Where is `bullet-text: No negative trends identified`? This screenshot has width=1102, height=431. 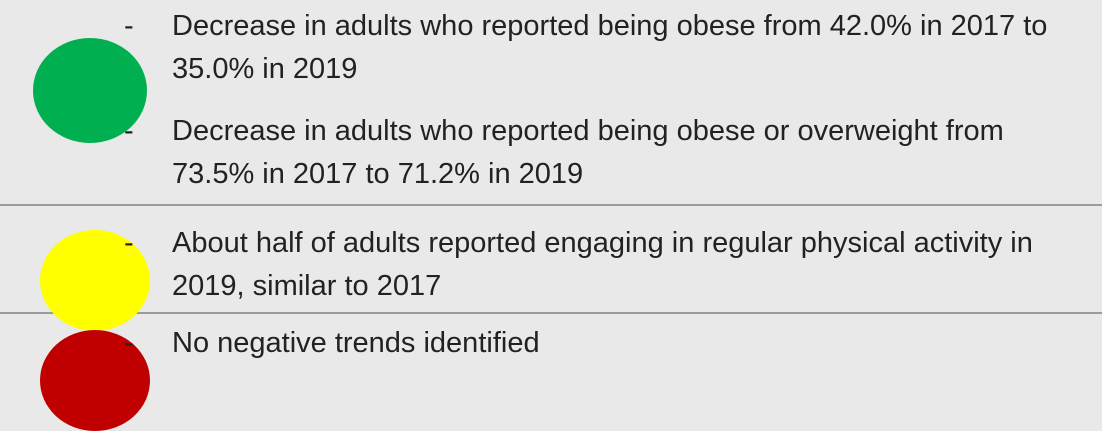 bullet-text: No negative trends identified is located at coordinates (356, 343).